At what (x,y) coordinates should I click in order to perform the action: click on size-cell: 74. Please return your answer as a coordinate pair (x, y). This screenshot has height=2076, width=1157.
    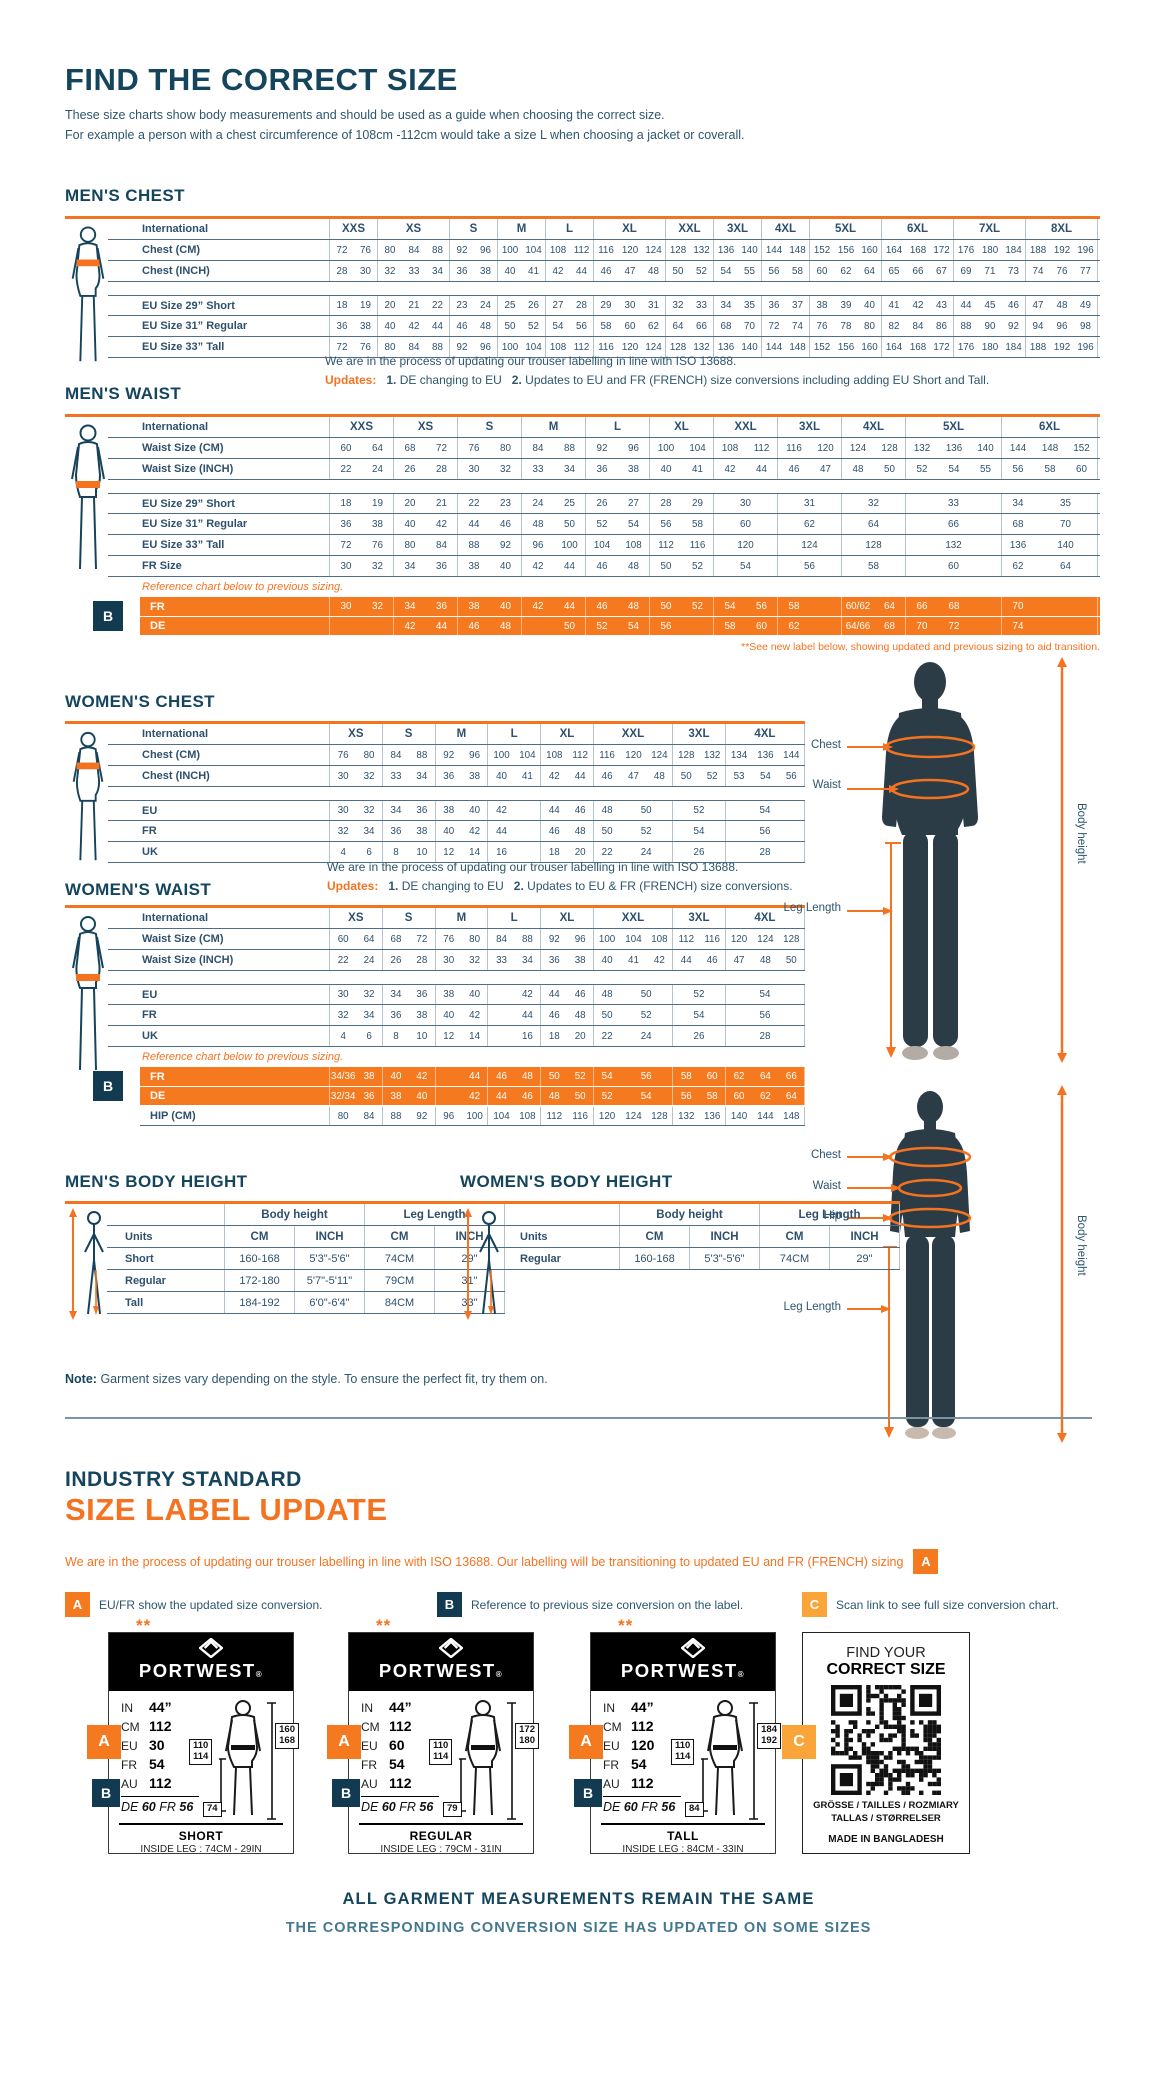
    Looking at the image, I should click on (1018, 626).